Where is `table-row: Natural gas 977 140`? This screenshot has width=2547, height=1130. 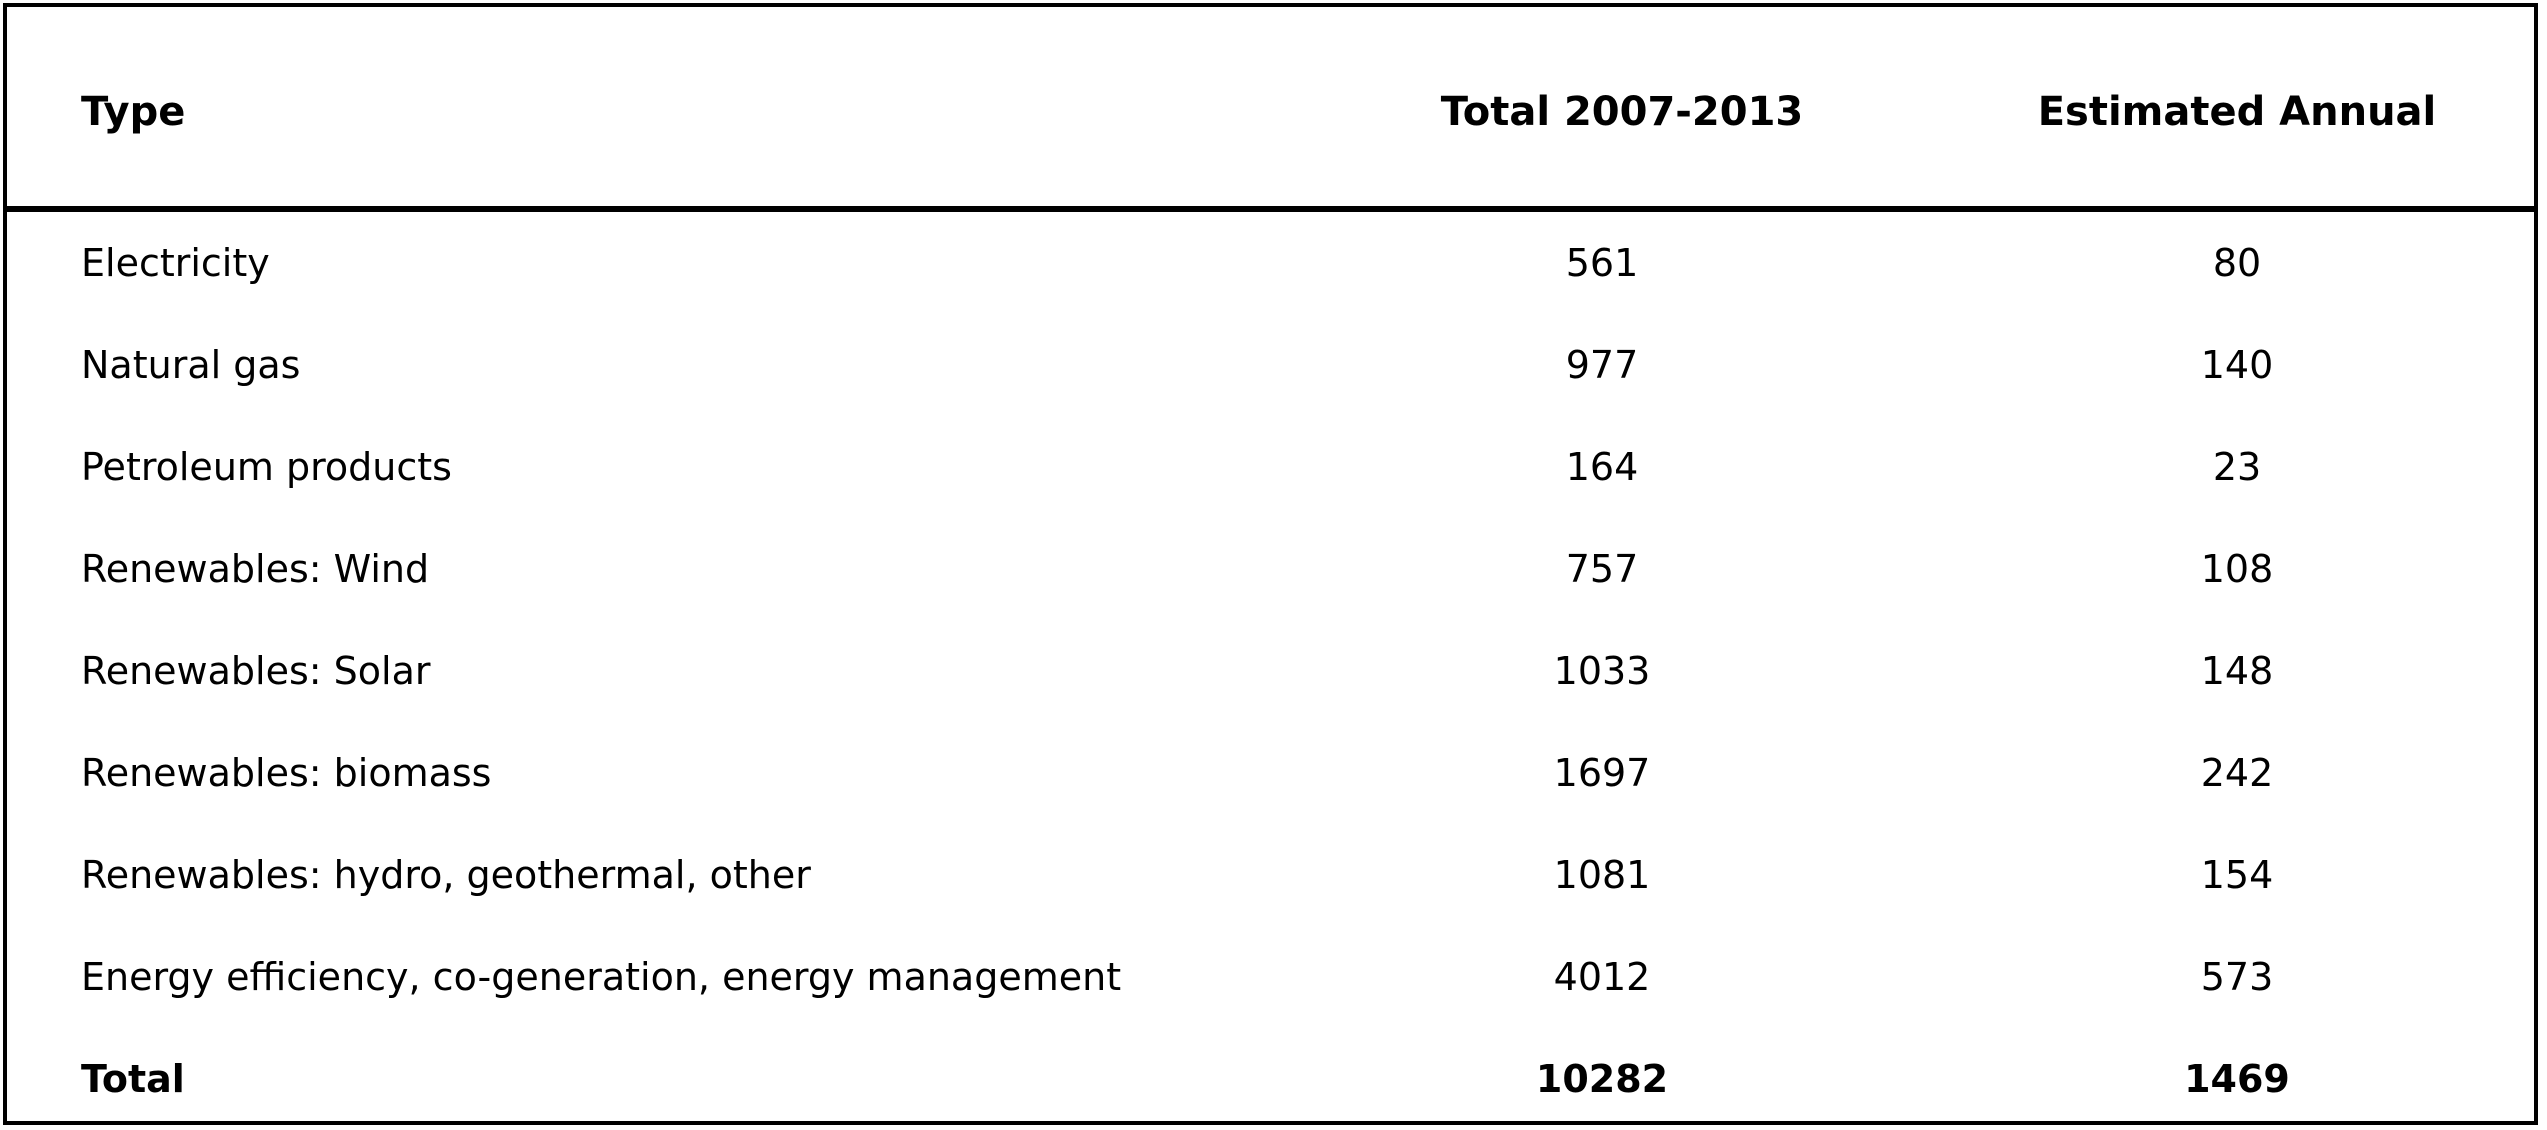 table-row: Natural gas 977 140 is located at coordinates (1270, 365).